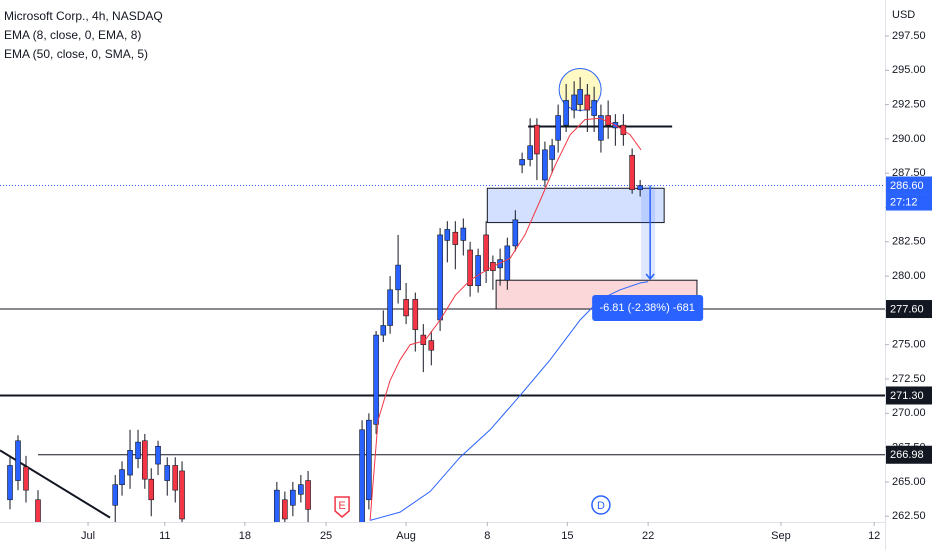  I want to click on measure-label: -6.81 (-2.38%) -681, so click(646, 308).